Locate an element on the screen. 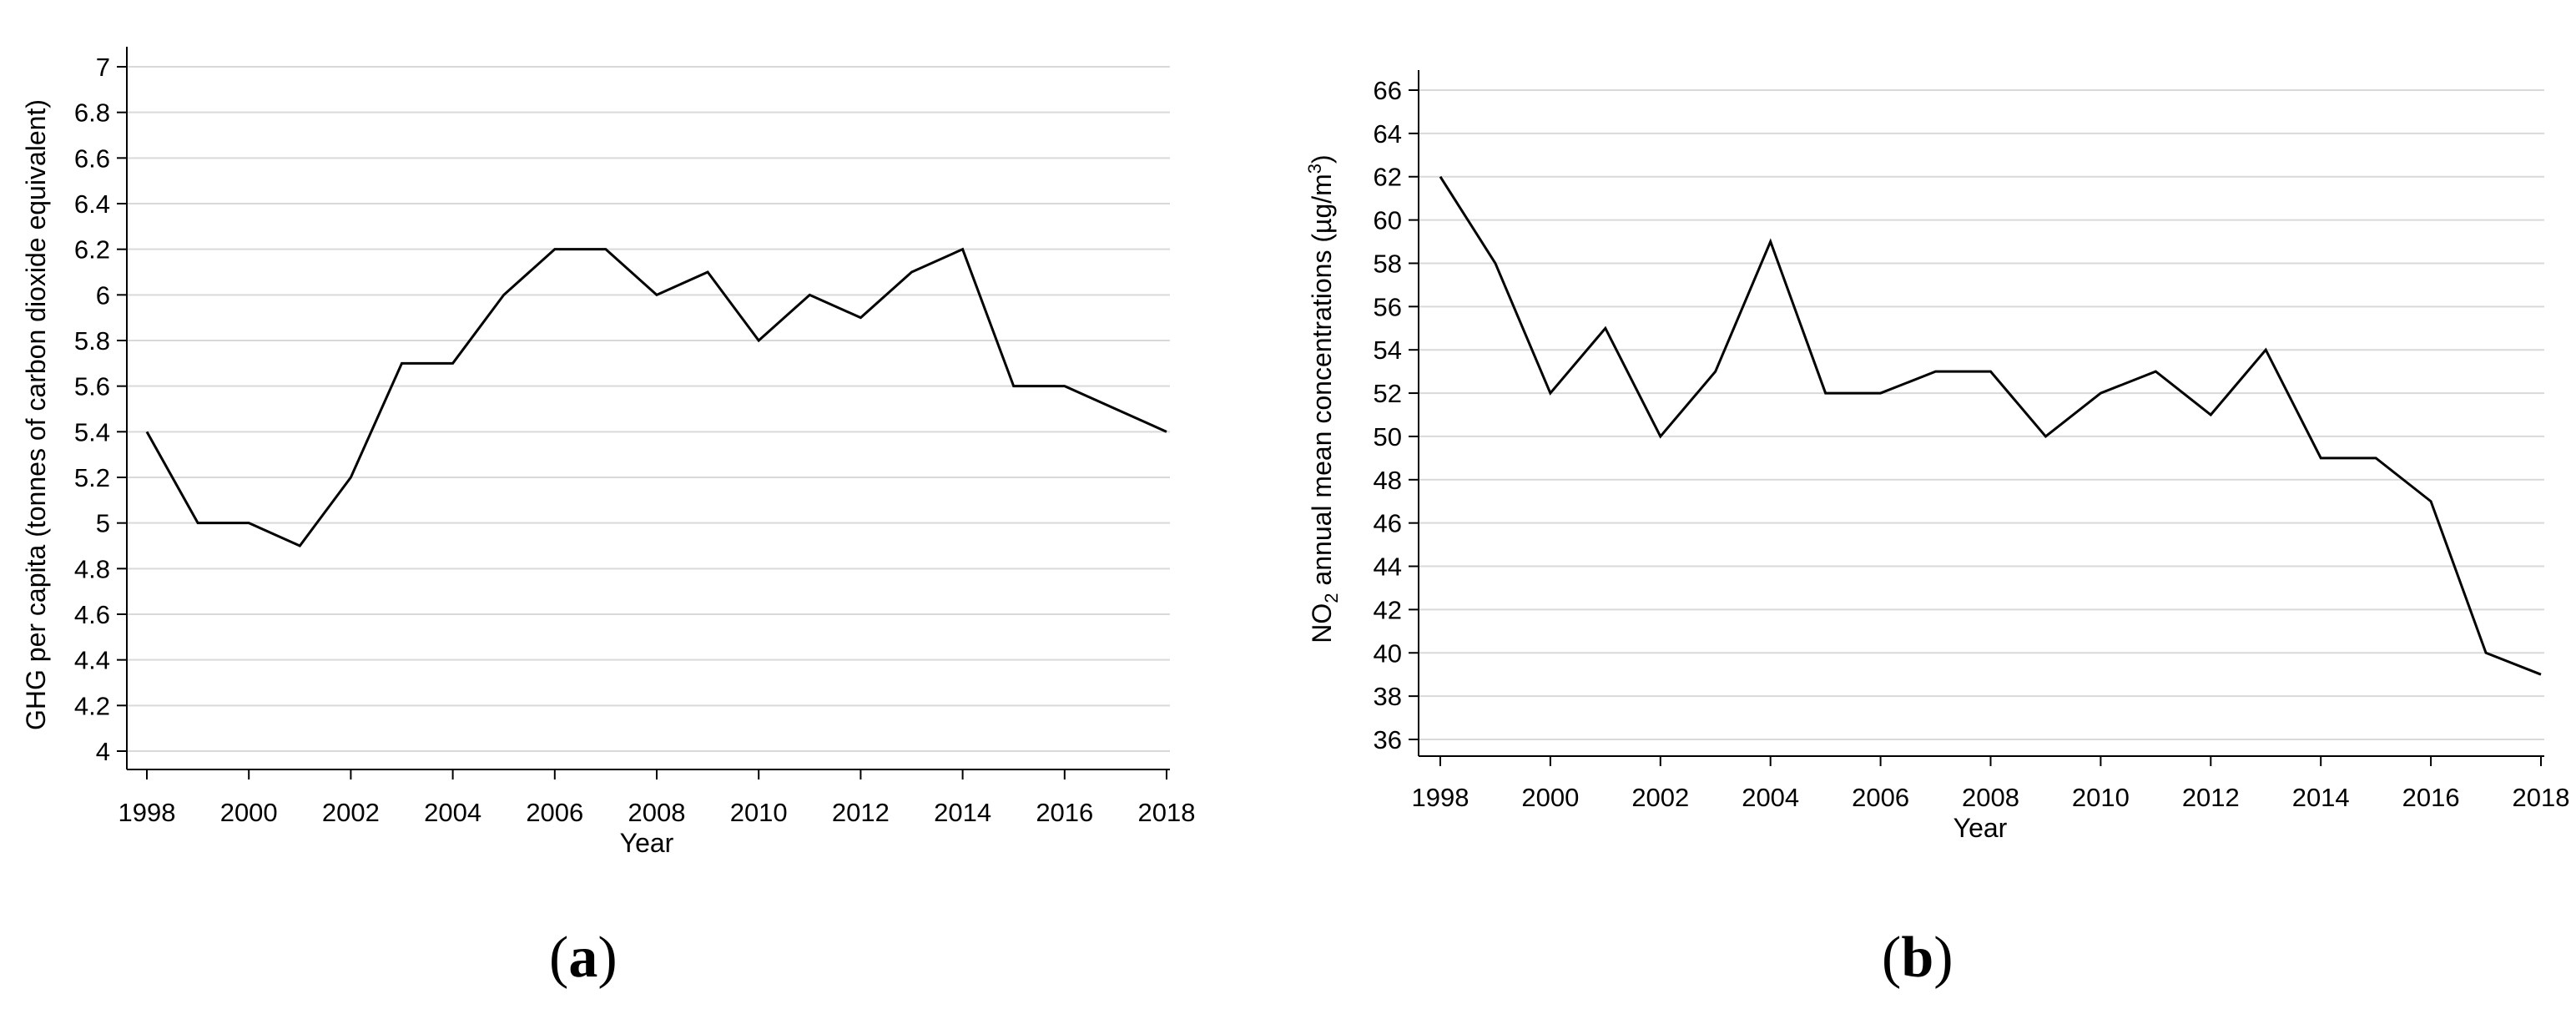  chart-a-x-tick-label: 2008 is located at coordinates (657, 812).